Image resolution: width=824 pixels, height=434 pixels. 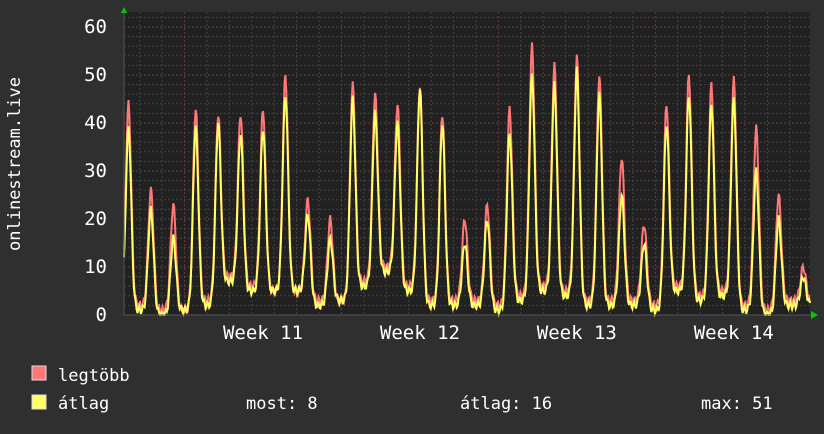 I want to click on y-tick-label: 30, so click(x=95, y=171).